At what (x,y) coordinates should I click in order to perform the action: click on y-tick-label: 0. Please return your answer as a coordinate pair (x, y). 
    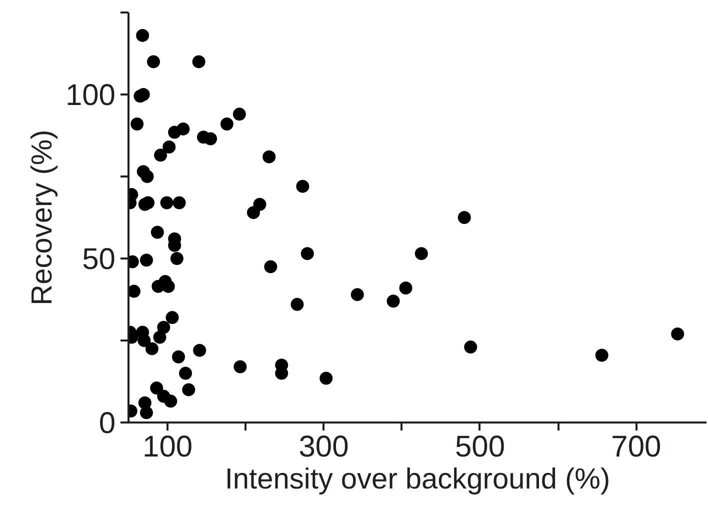
    Looking at the image, I should click on (107, 423).